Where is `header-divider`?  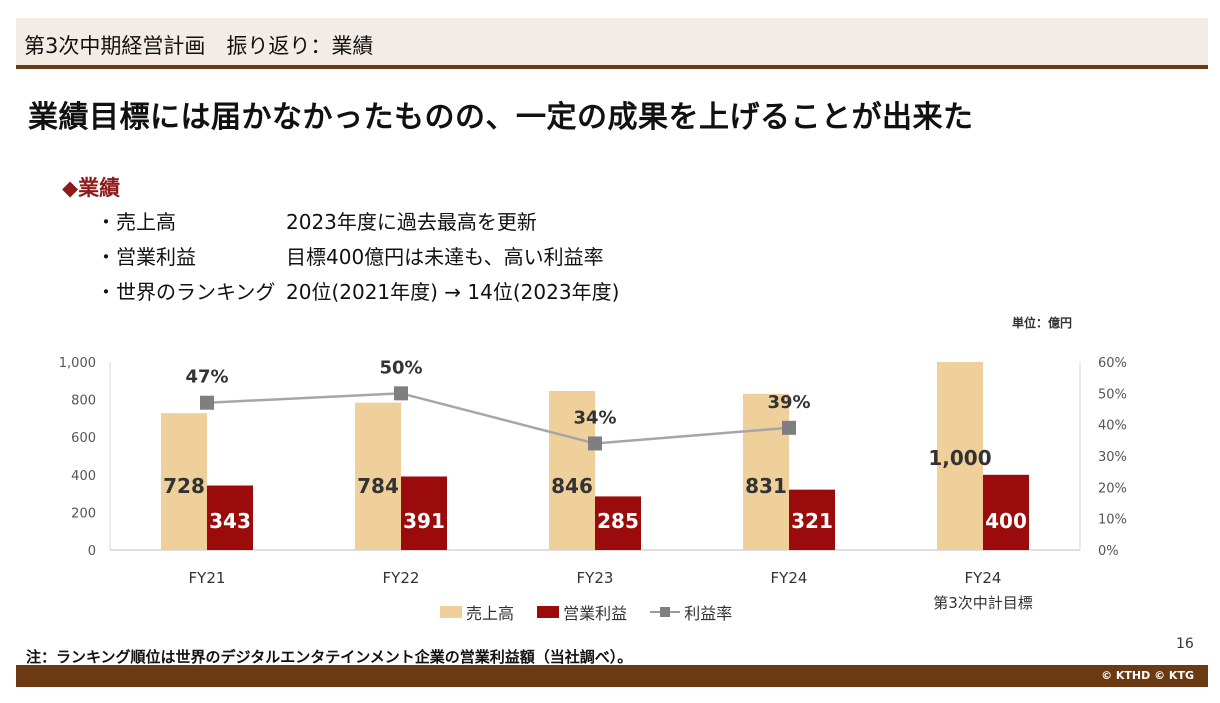
header-divider is located at coordinates (612, 67).